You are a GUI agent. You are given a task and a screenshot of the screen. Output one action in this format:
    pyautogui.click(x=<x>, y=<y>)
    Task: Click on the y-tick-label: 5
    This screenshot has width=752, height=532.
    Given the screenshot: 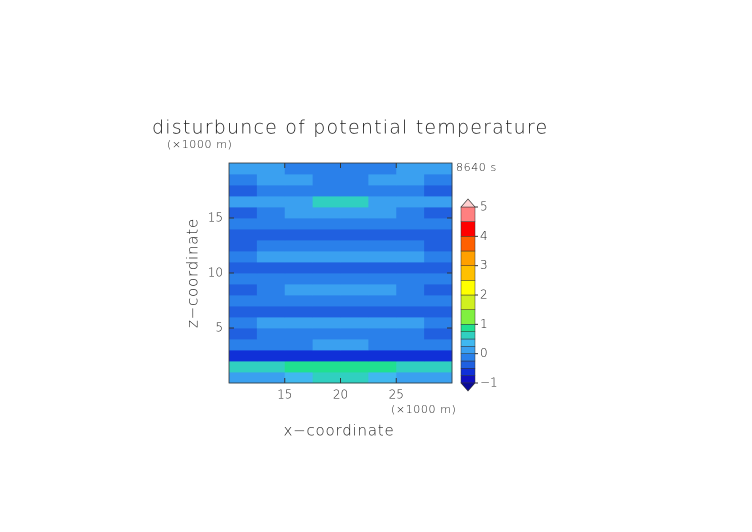 What is the action you would take?
    pyautogui.click(x=219, y=328)
    